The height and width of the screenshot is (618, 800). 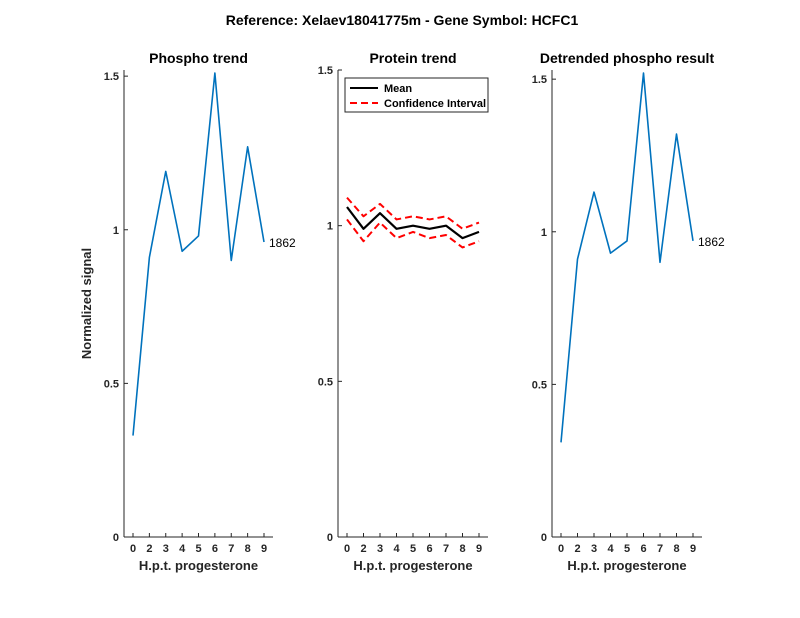 I want to click on legend: Mean Confidence Interval, so click(x=416, y=95).